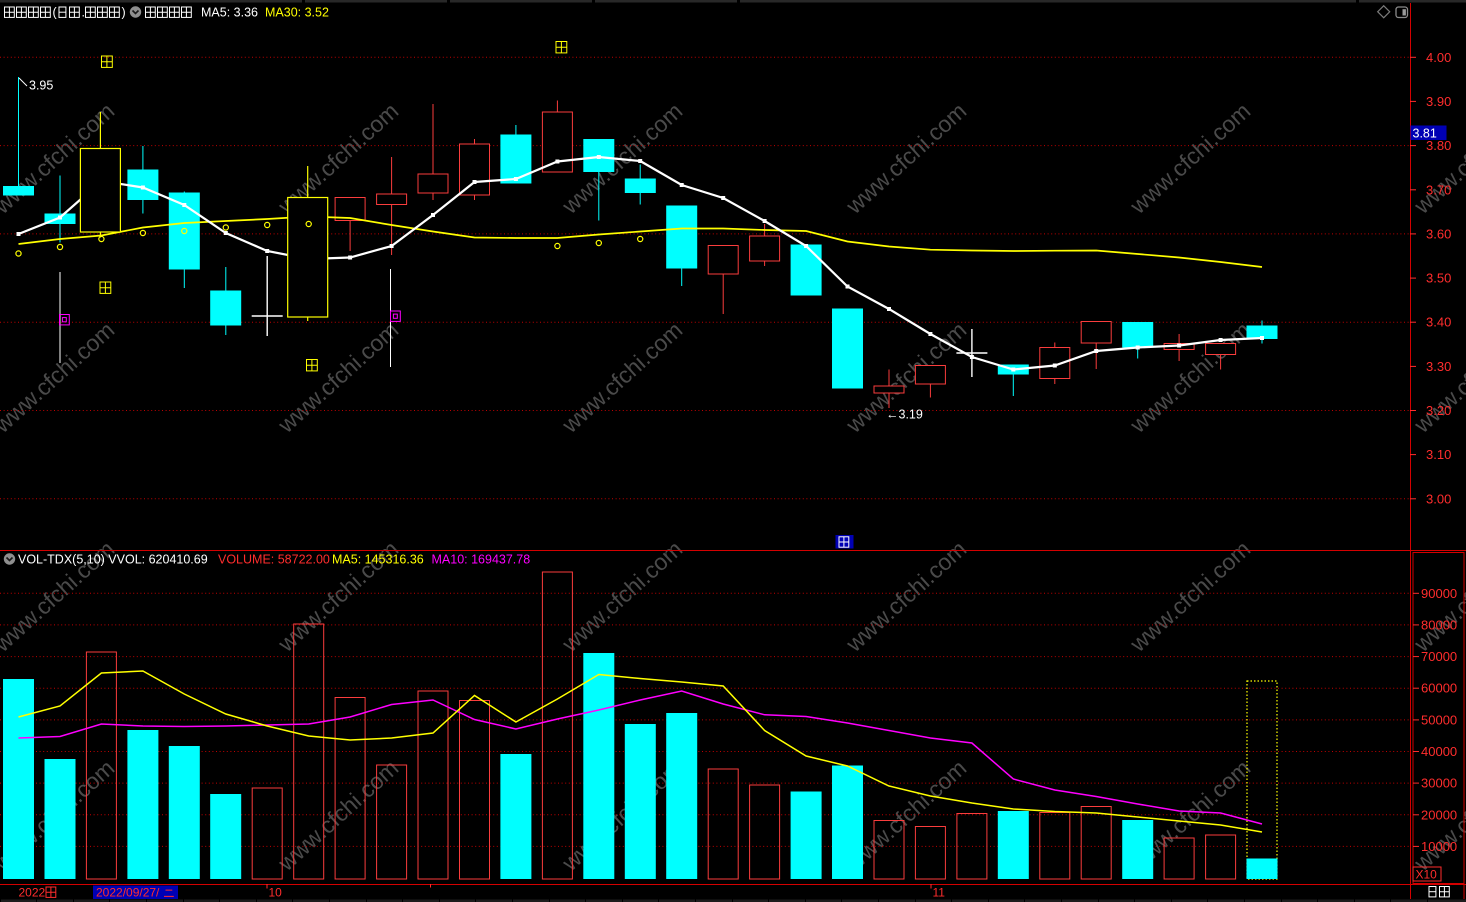  What do you see at coordinates (1438, 57) in the screenshot?
I see `svg-text: 4.00` at bounding box center [1438, 57].